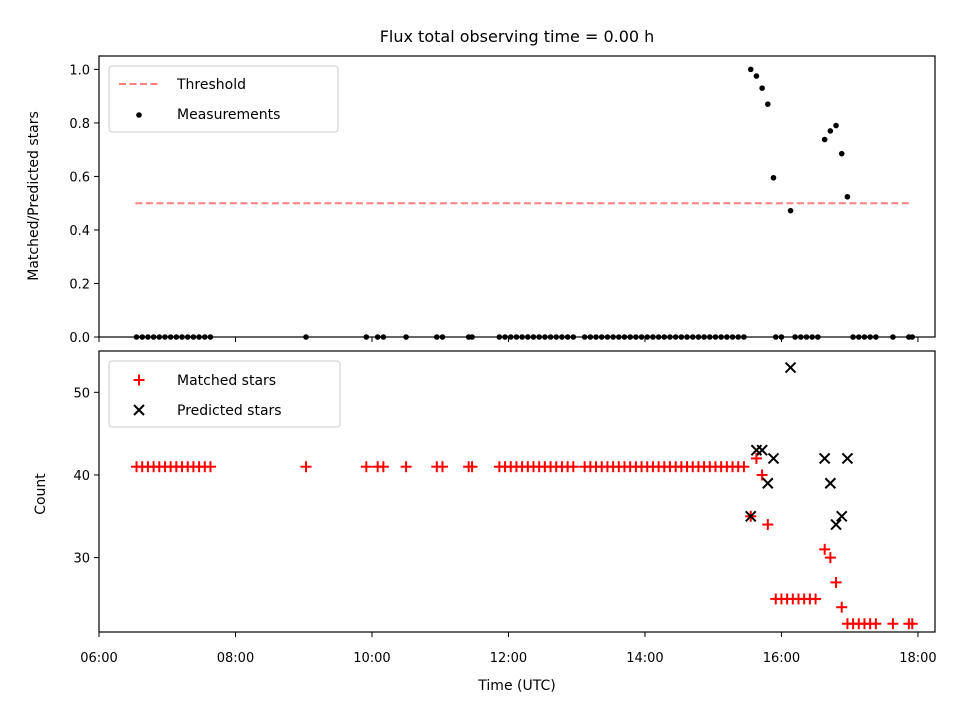 The height and width of the screenshot is (720, 960). What do you see at coordinates (79, 338) in the screenshot?
I see `top-y-tick-label: 0.0` at bounding box center [79, 338].